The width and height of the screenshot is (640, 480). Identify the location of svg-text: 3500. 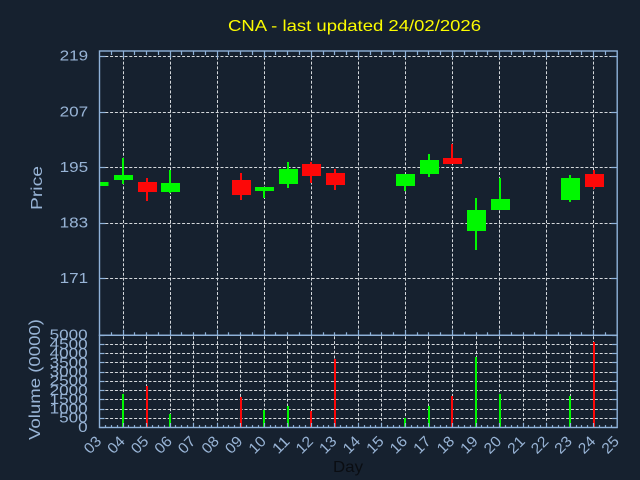
(69, 362).